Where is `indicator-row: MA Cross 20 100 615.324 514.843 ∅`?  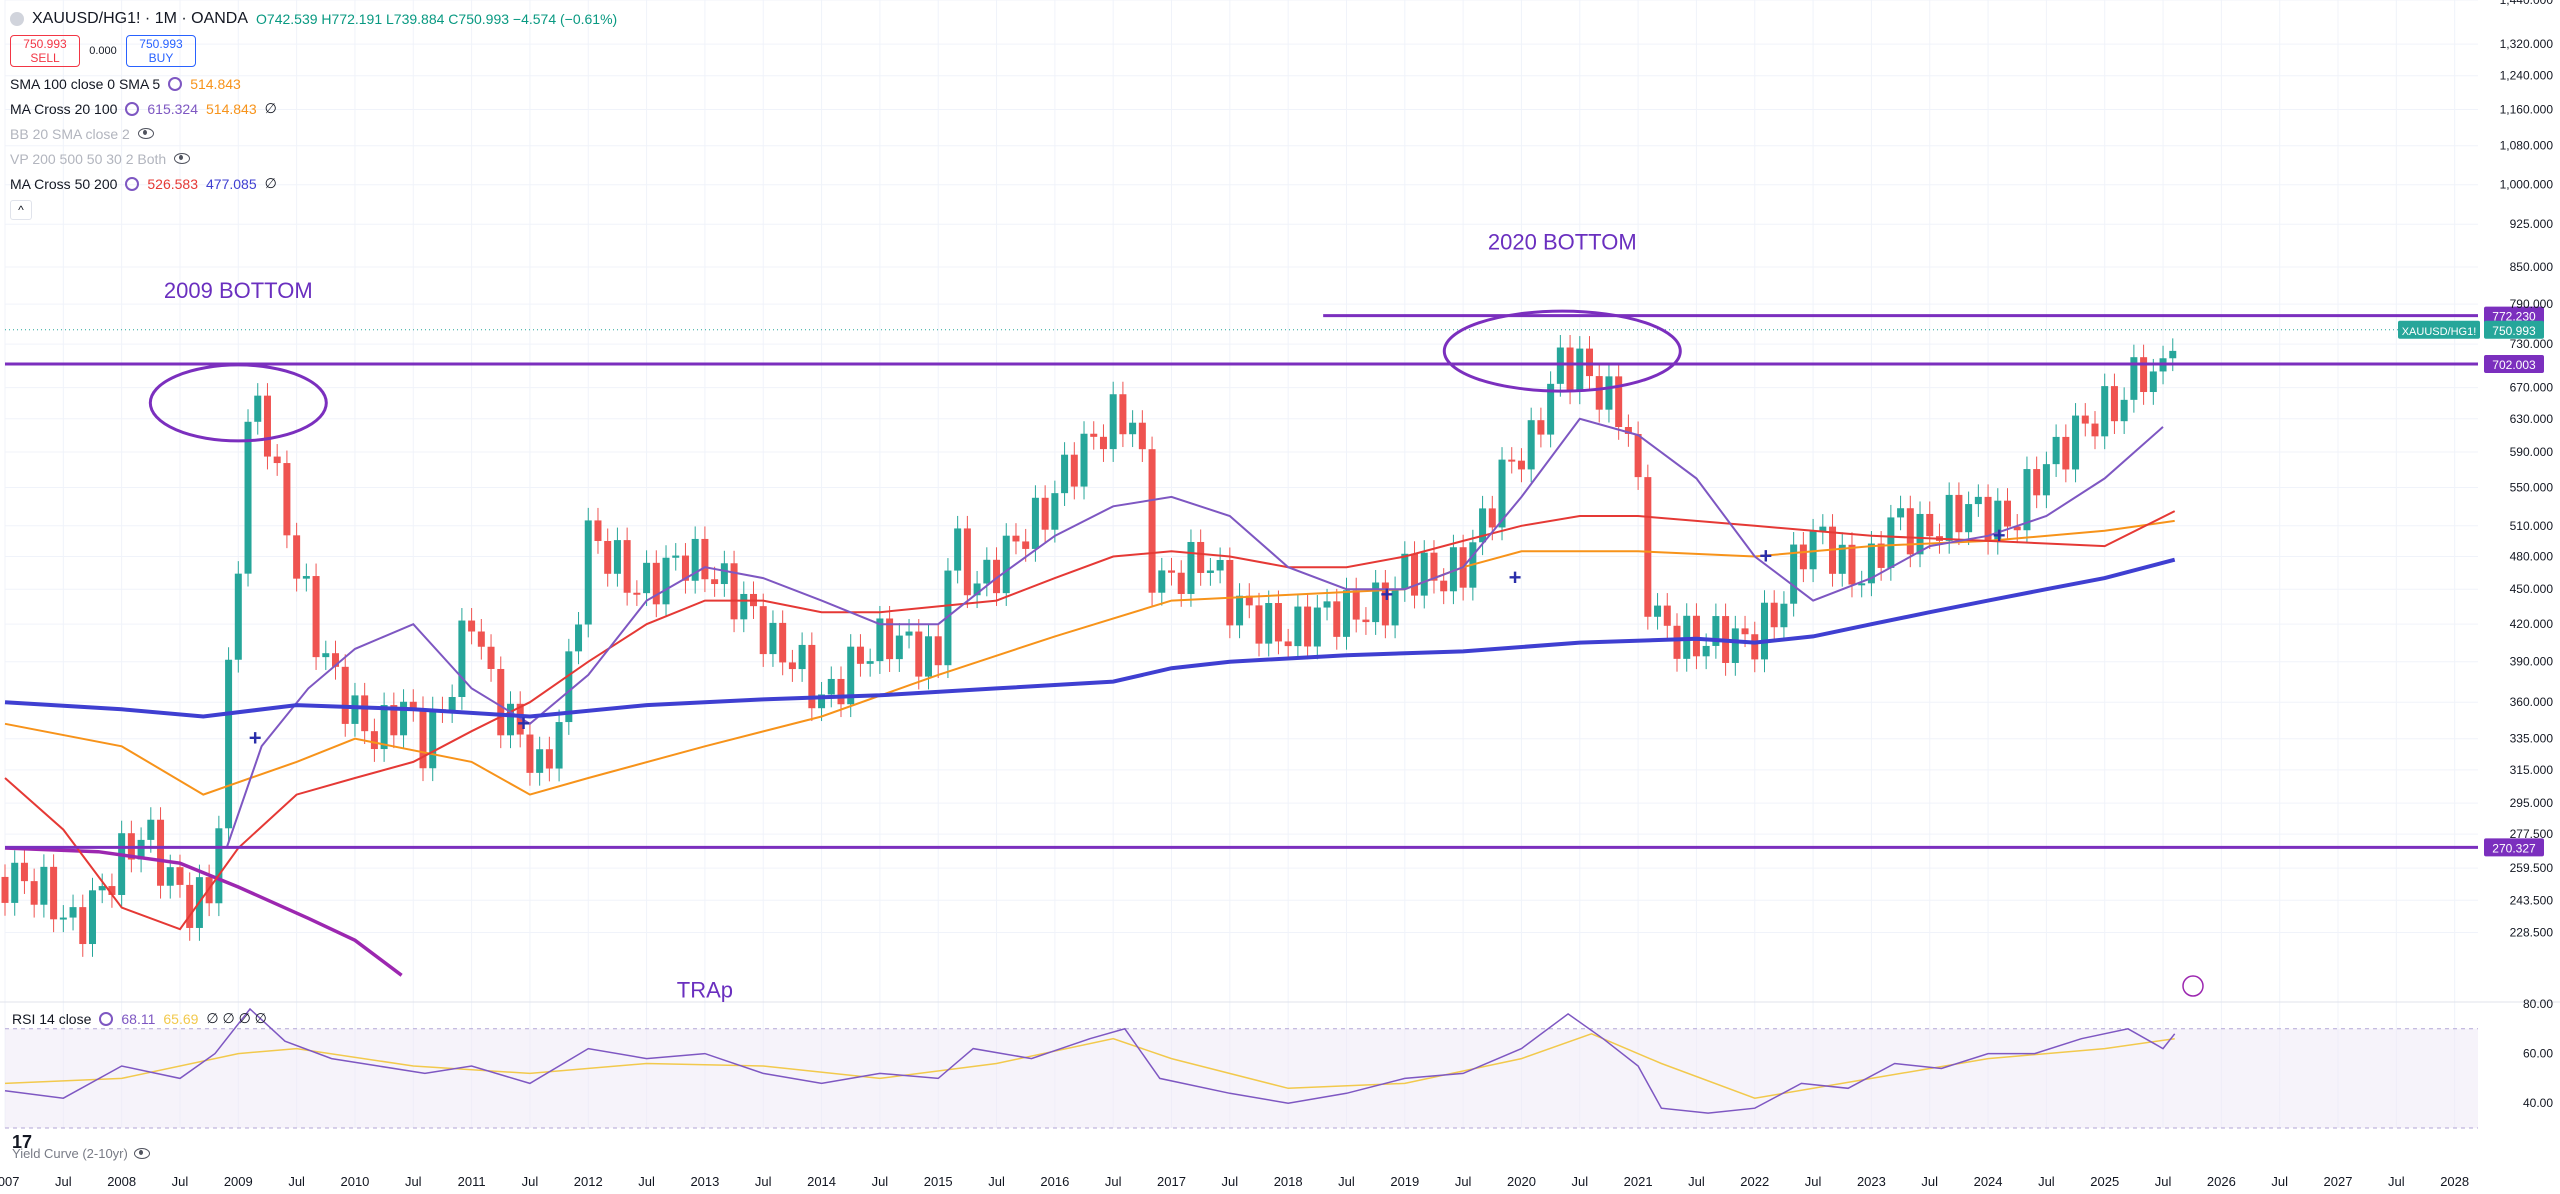
indicator-row: MA Cross 20 100 615.324 514.843 ∅ is located at coordinates (313, 108).